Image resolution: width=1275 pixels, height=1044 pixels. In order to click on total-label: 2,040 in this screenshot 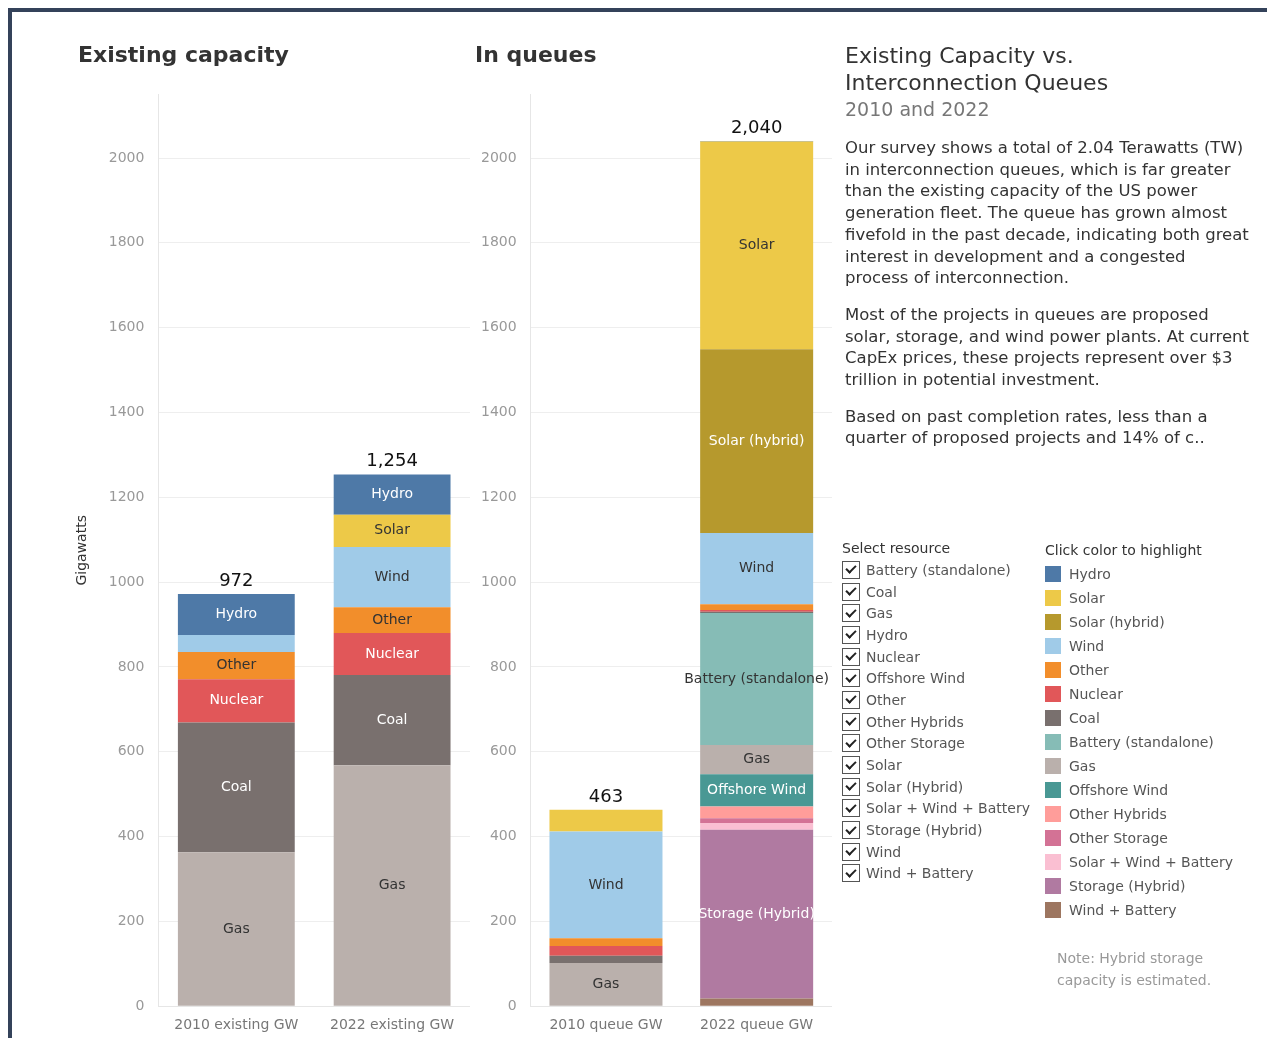, I will do `click(756, 126)`.